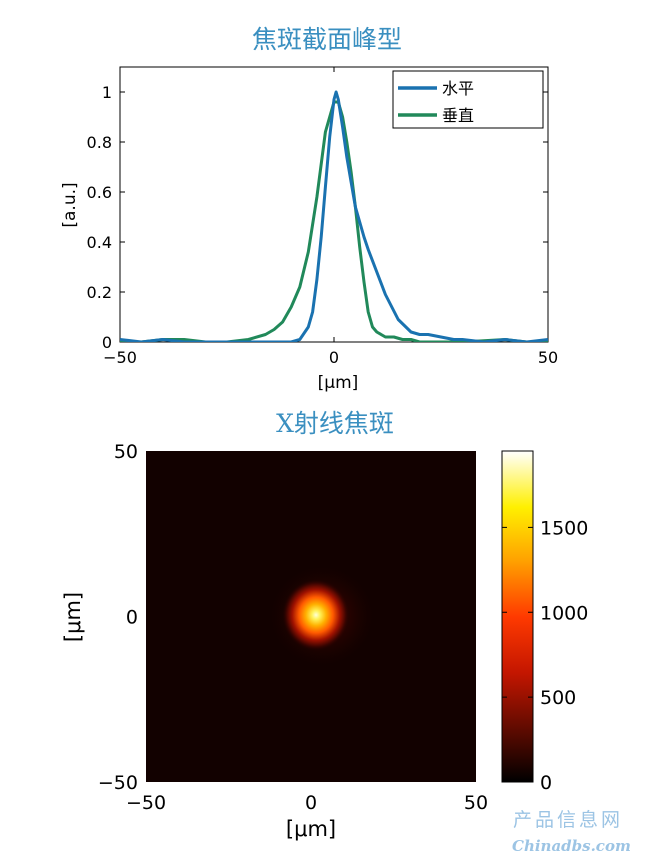 The image size is (663, 857). What do you see at coordinates (311, 803) in the screenshot?
I see `heatmap-x-tick-label: 0` at bounding box center [311, 803].